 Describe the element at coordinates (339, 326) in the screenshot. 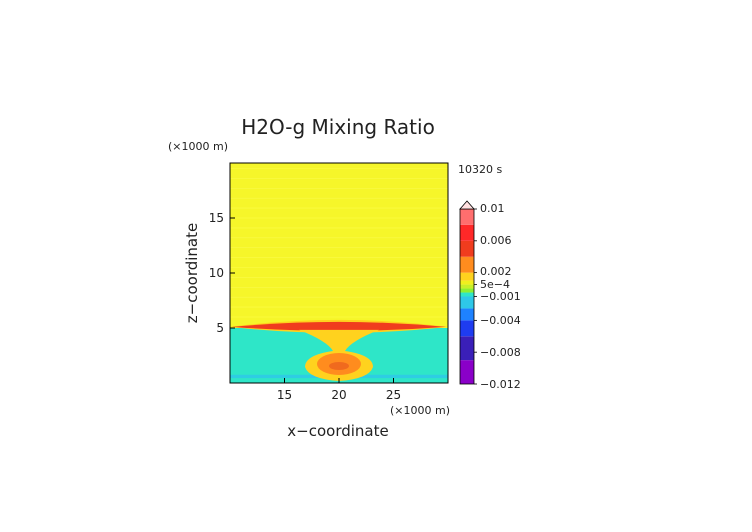

I see `region-moist-layer-core` at that location.